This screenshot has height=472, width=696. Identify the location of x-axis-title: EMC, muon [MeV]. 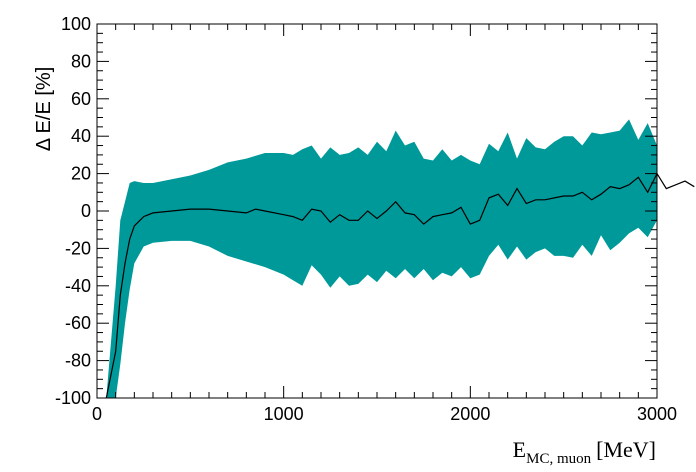
(584, 452).